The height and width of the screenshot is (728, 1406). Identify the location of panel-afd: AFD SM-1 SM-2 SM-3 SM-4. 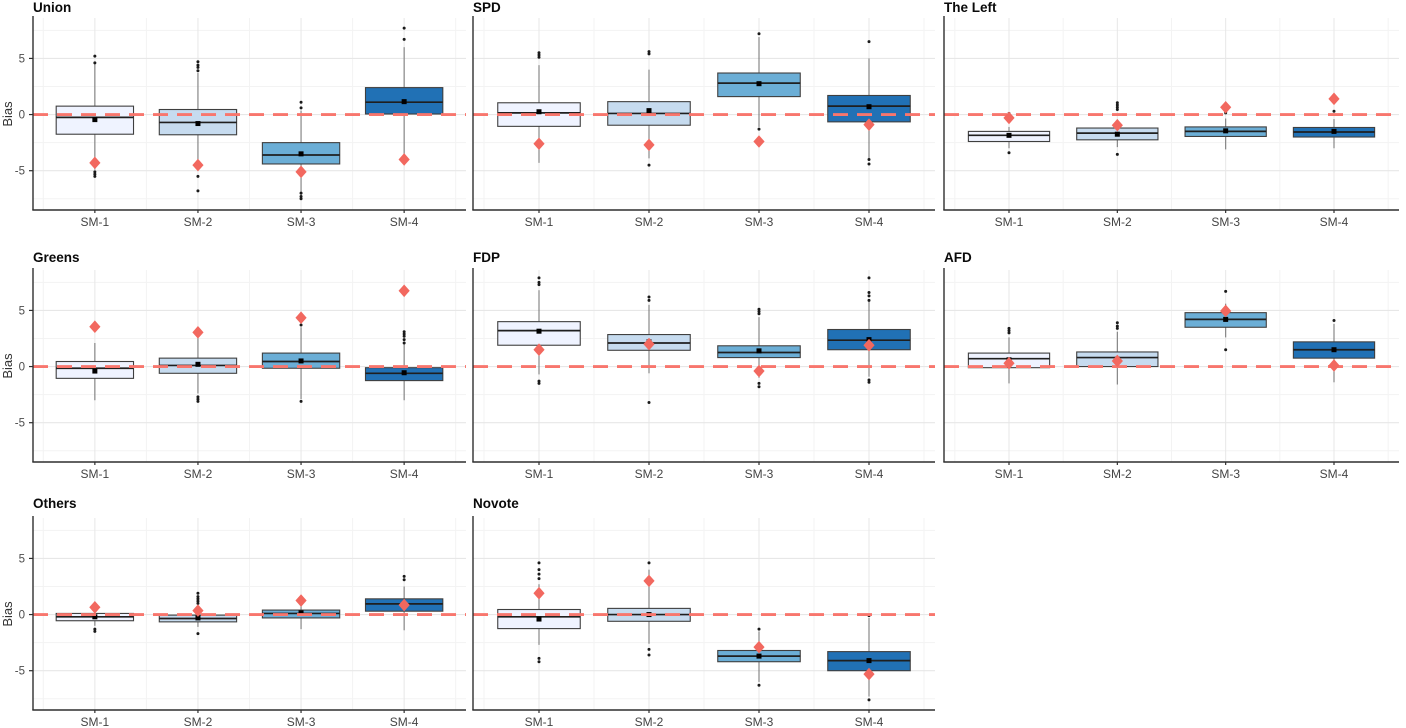
(1171, 366).